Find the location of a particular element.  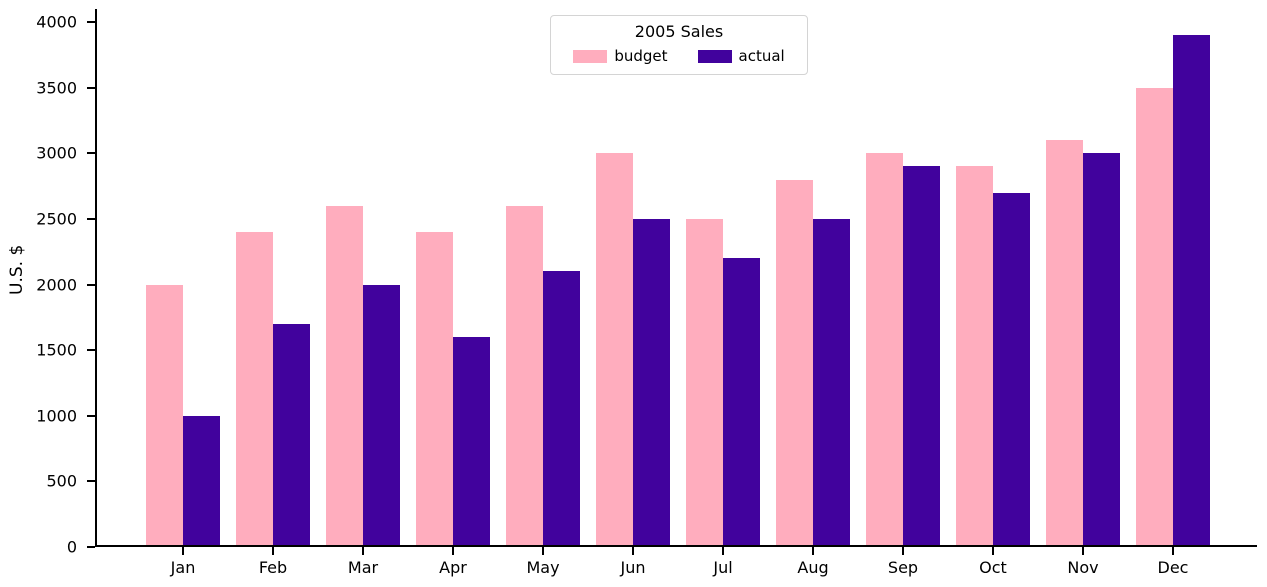

x-tick-label-oct: Oct is located at coordinates (993, 567).